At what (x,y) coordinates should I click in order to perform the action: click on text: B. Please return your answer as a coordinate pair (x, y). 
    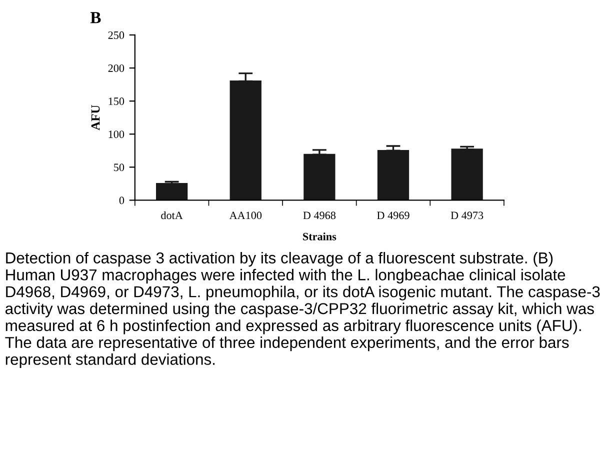
    Looking at the image, I should click on (95, 18).